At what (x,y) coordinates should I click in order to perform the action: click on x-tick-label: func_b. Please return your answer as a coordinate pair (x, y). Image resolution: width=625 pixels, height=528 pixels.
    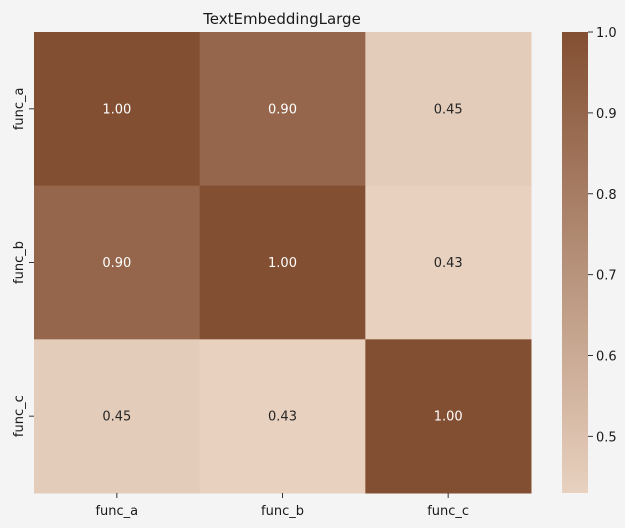
    Looking at the image, I should click on (282, 511).